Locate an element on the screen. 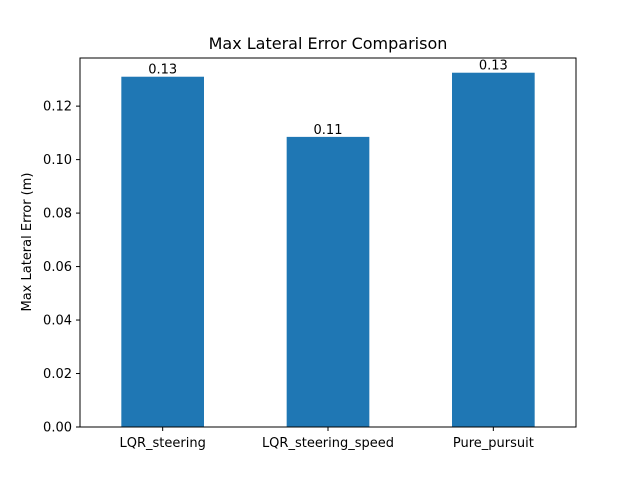 The width and height of the screenshot is (640, 484). y-tick-label: 0.10 is located at coordinates (57, 160).